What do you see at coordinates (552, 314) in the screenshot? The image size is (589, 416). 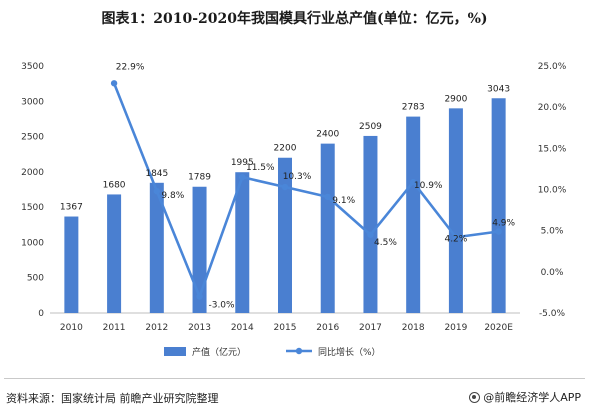 I see `y-right-tick-label: -5.0%` at bounding box center [552, 314].